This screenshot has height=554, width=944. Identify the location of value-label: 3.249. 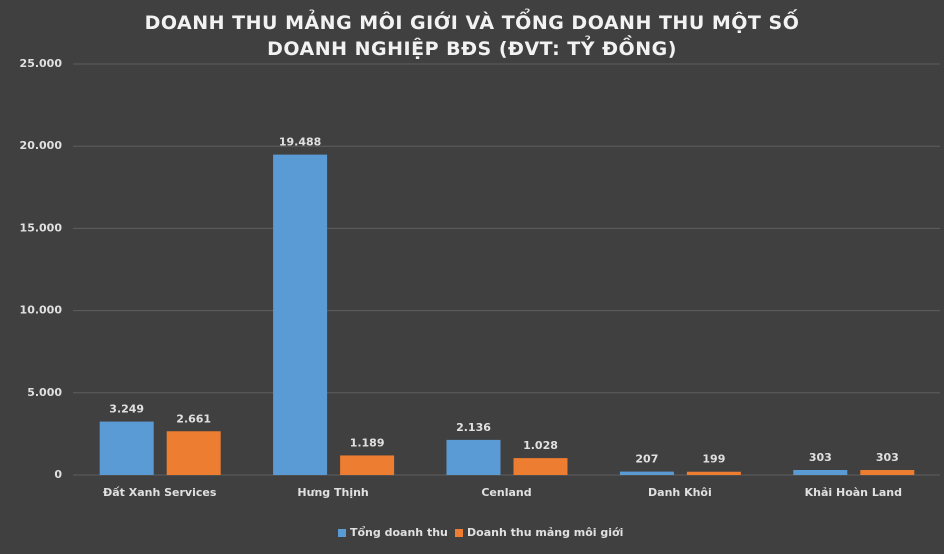
(126, 409).